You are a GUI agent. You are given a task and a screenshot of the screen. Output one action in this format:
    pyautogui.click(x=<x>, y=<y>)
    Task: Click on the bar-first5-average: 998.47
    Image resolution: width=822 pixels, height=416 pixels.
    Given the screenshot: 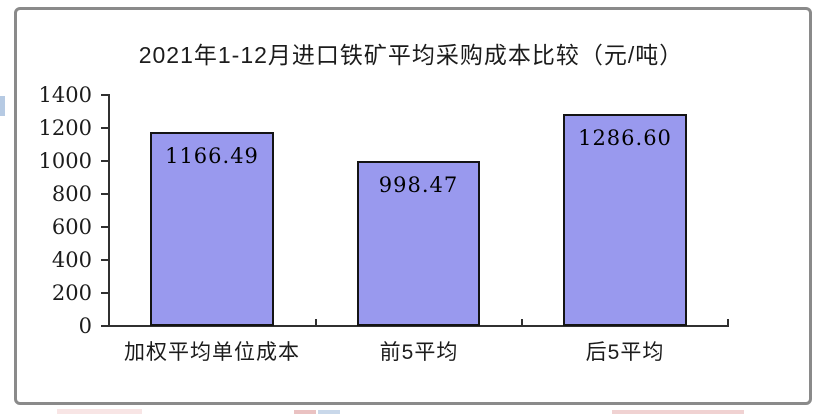 What is the action you would take?
    pyautogui.click(x=418, y=243)
    